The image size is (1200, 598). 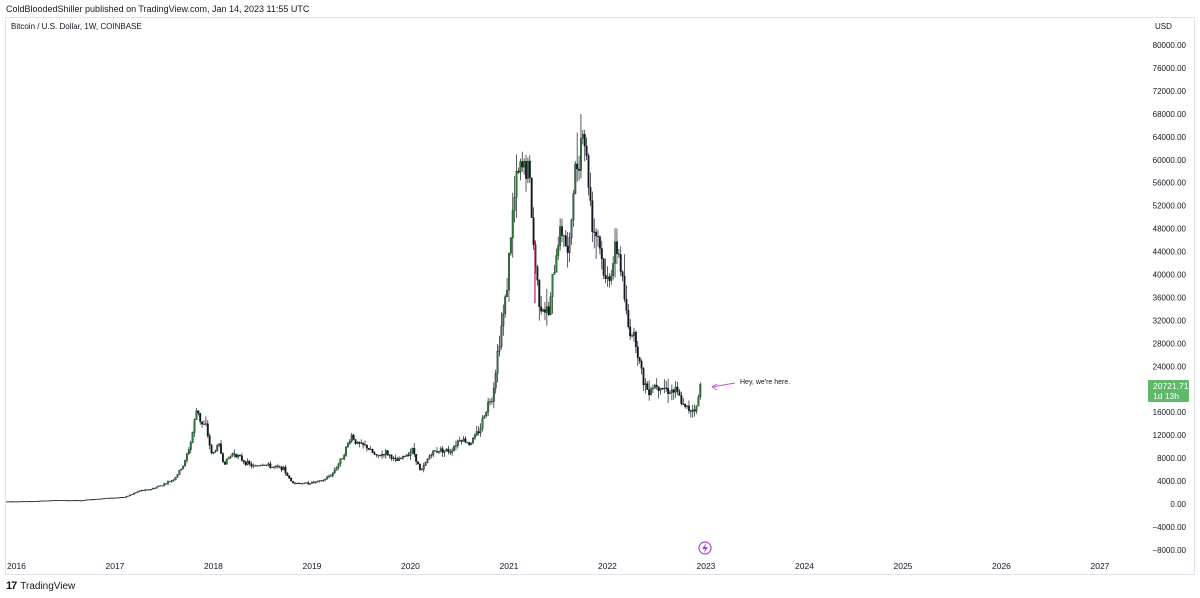 I want to click on y-tick-label: −4000.00, so click(x=1169, y=527).